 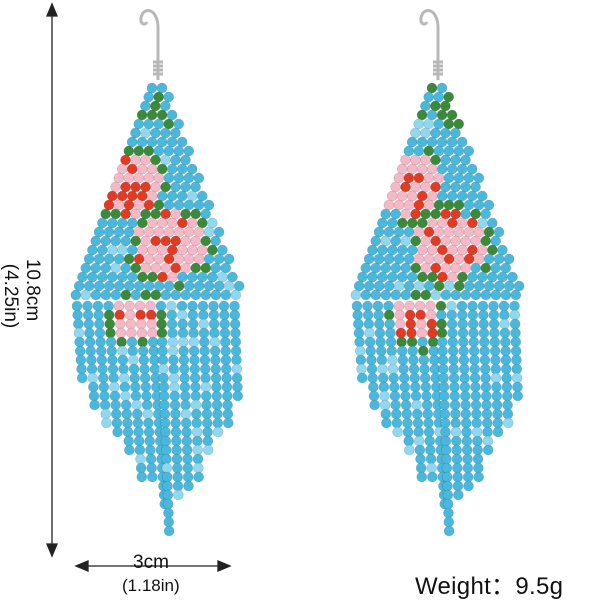 What do you see at coordinates (151, 586) in the screenshot?
I see `width-in-label: (1.18in)` at bounding box center [151, 586].